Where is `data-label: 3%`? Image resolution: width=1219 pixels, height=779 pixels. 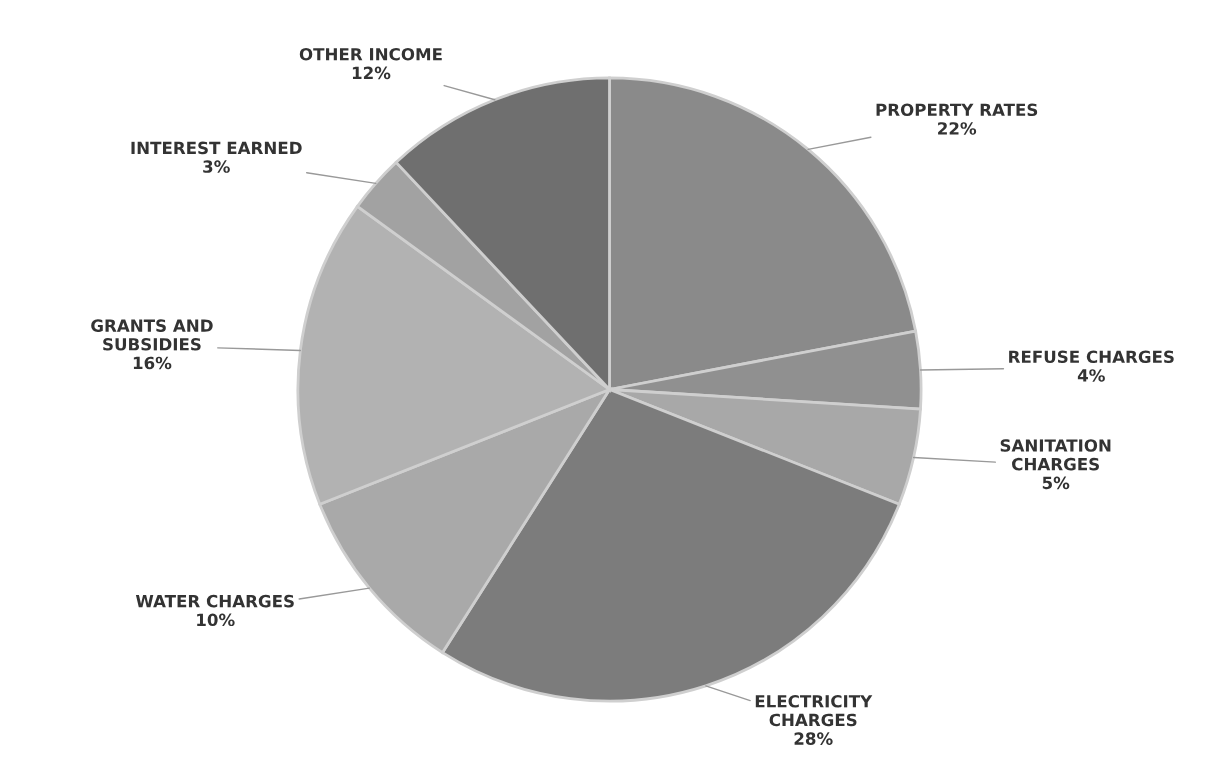 data-label: 3% is located at coordinates (216, 166).